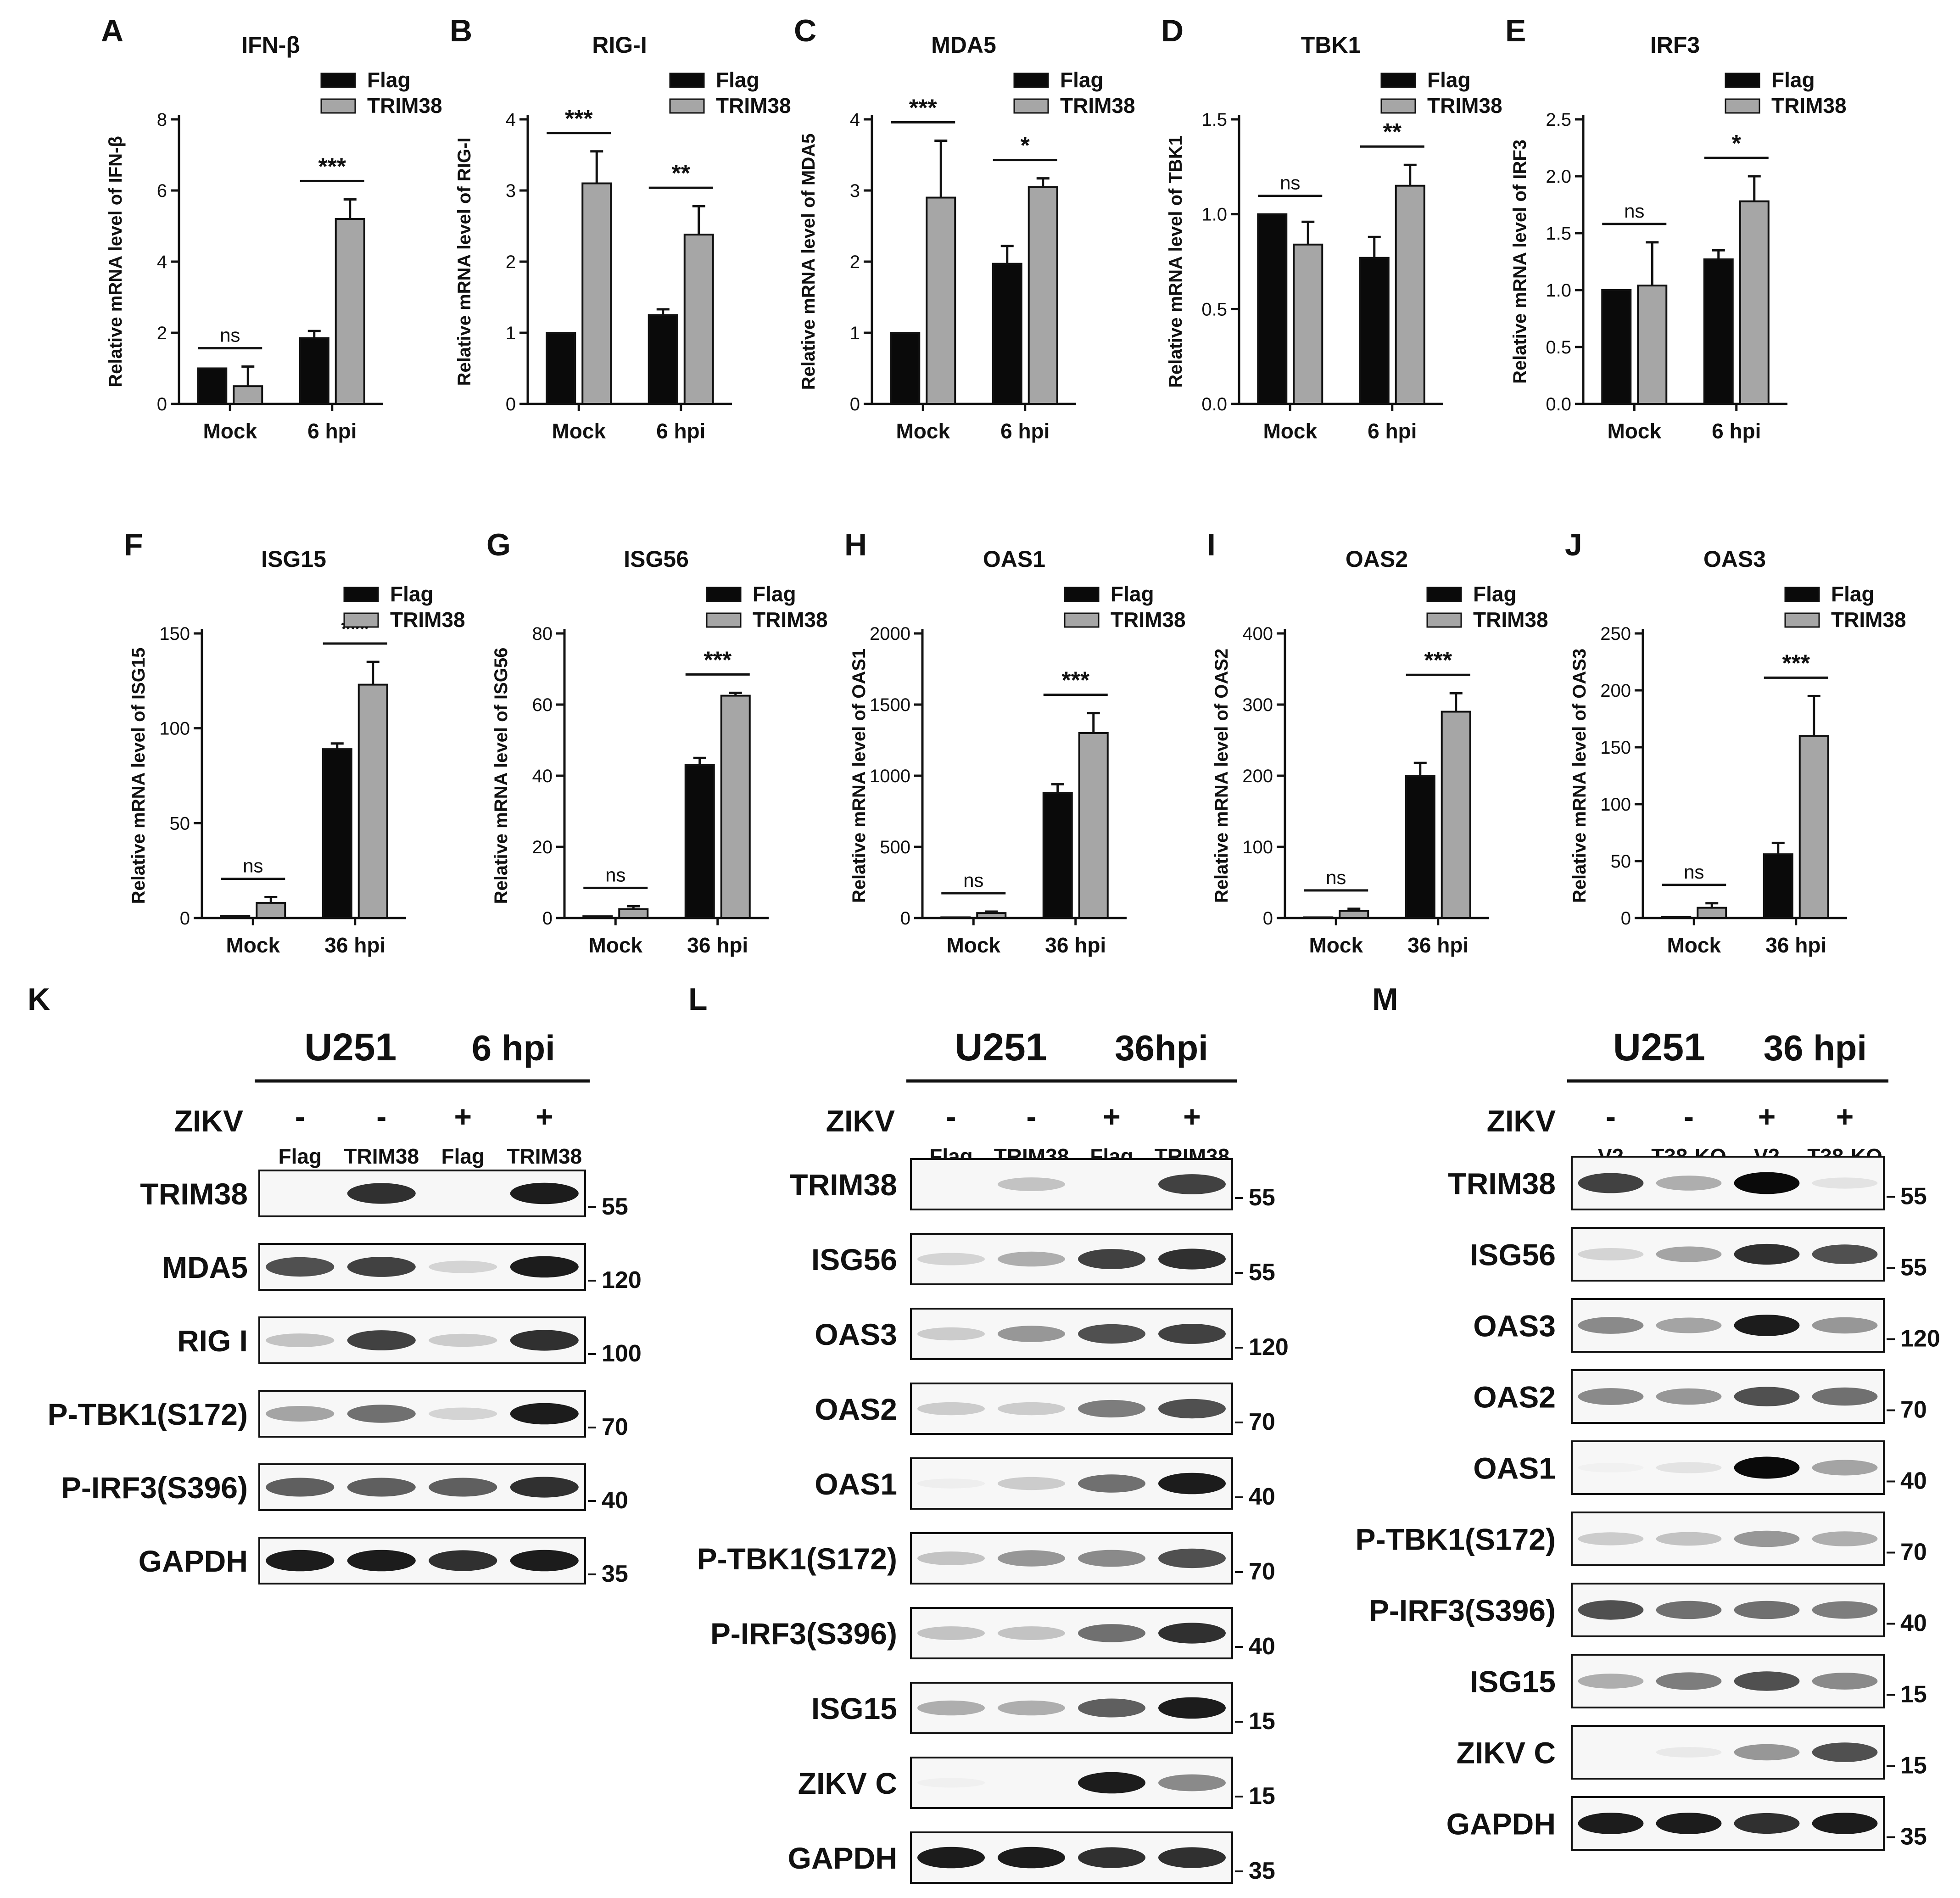 This screenshot has height=1898, width=1960. What do you see at coordinates (855, 545) in the screenshot?
I see `panel-letter: H` at bounding box center [855, 545].